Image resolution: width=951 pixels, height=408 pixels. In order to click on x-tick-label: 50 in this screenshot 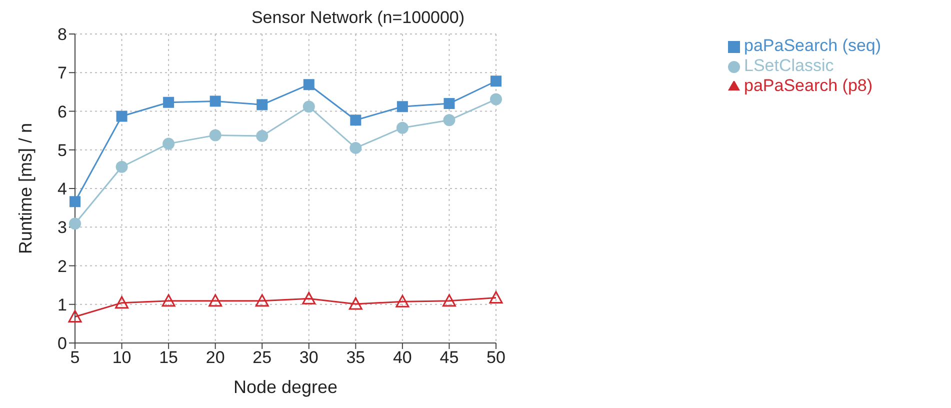, I will do `click(496, 358)`.